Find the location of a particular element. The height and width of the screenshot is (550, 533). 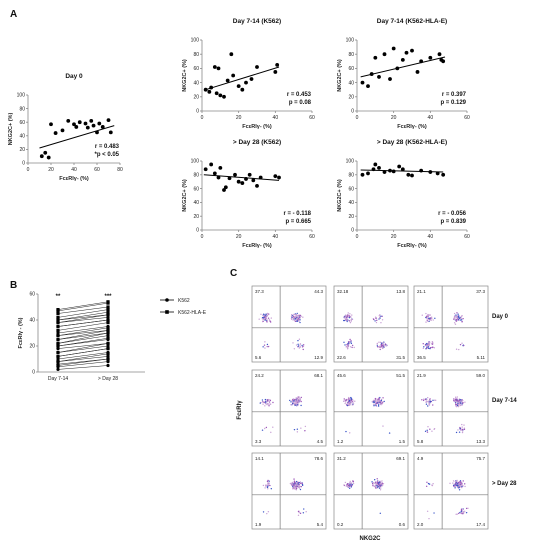

quadrant-tr: 37.3 is located at coordinates (480, 291).